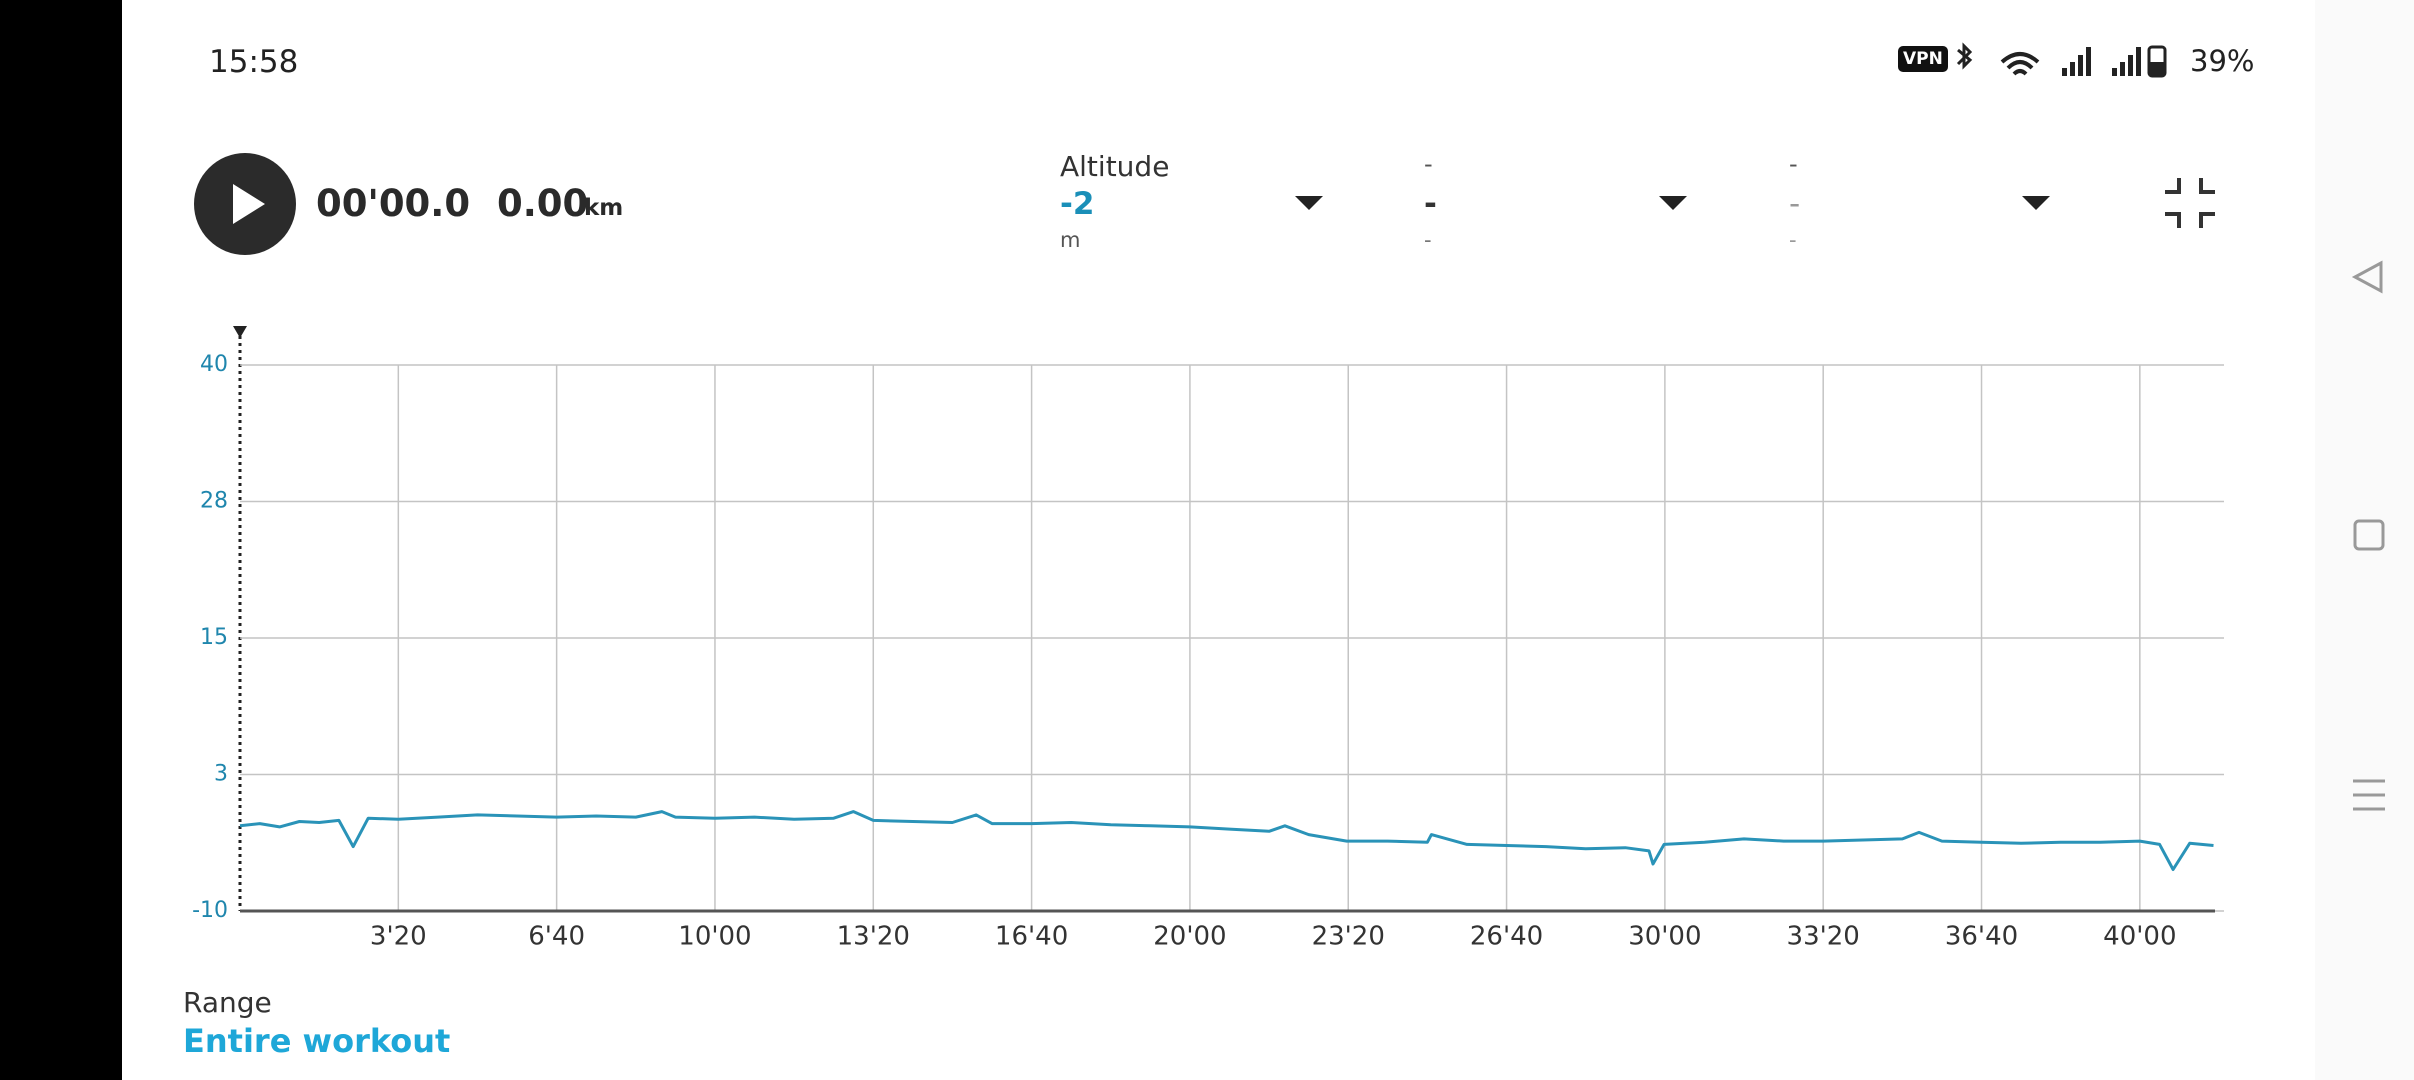  What do you see at coordinates (210, 910) in the screenshot?
I see `y-tick-label: -10` at bounding box center [210, 910].